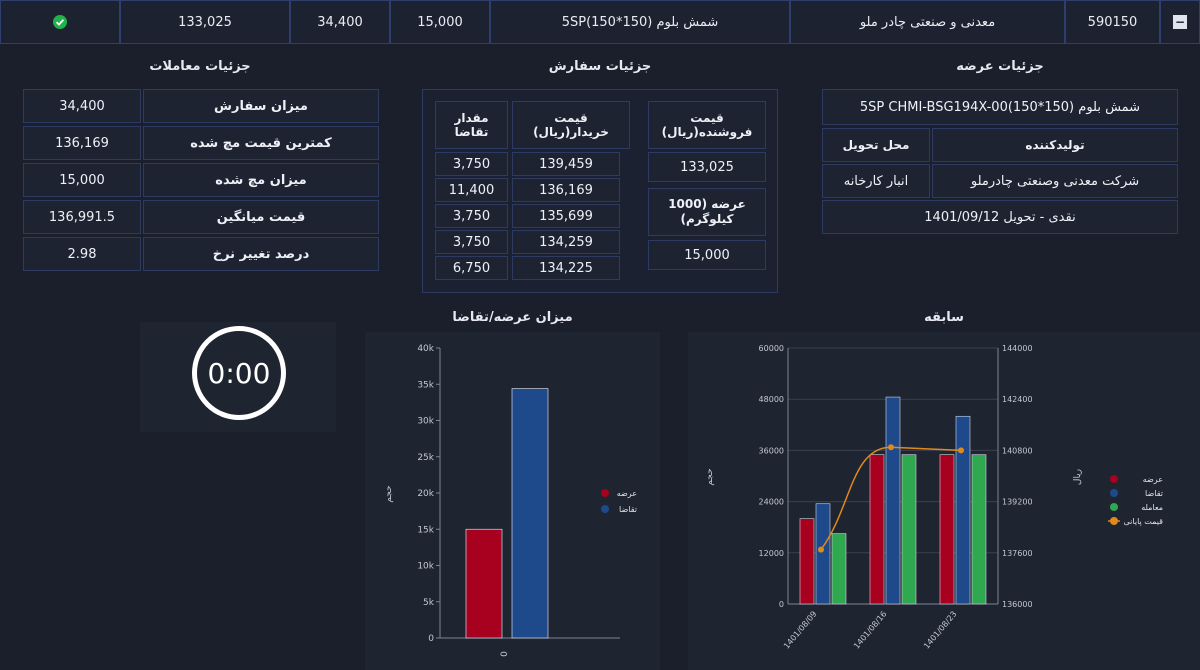 The height and width of the screenshot is (670, 1200). Describe the element at coordinates (1017, 604) in the screenshot. I see `y2-tick-label: 136000` at that location.